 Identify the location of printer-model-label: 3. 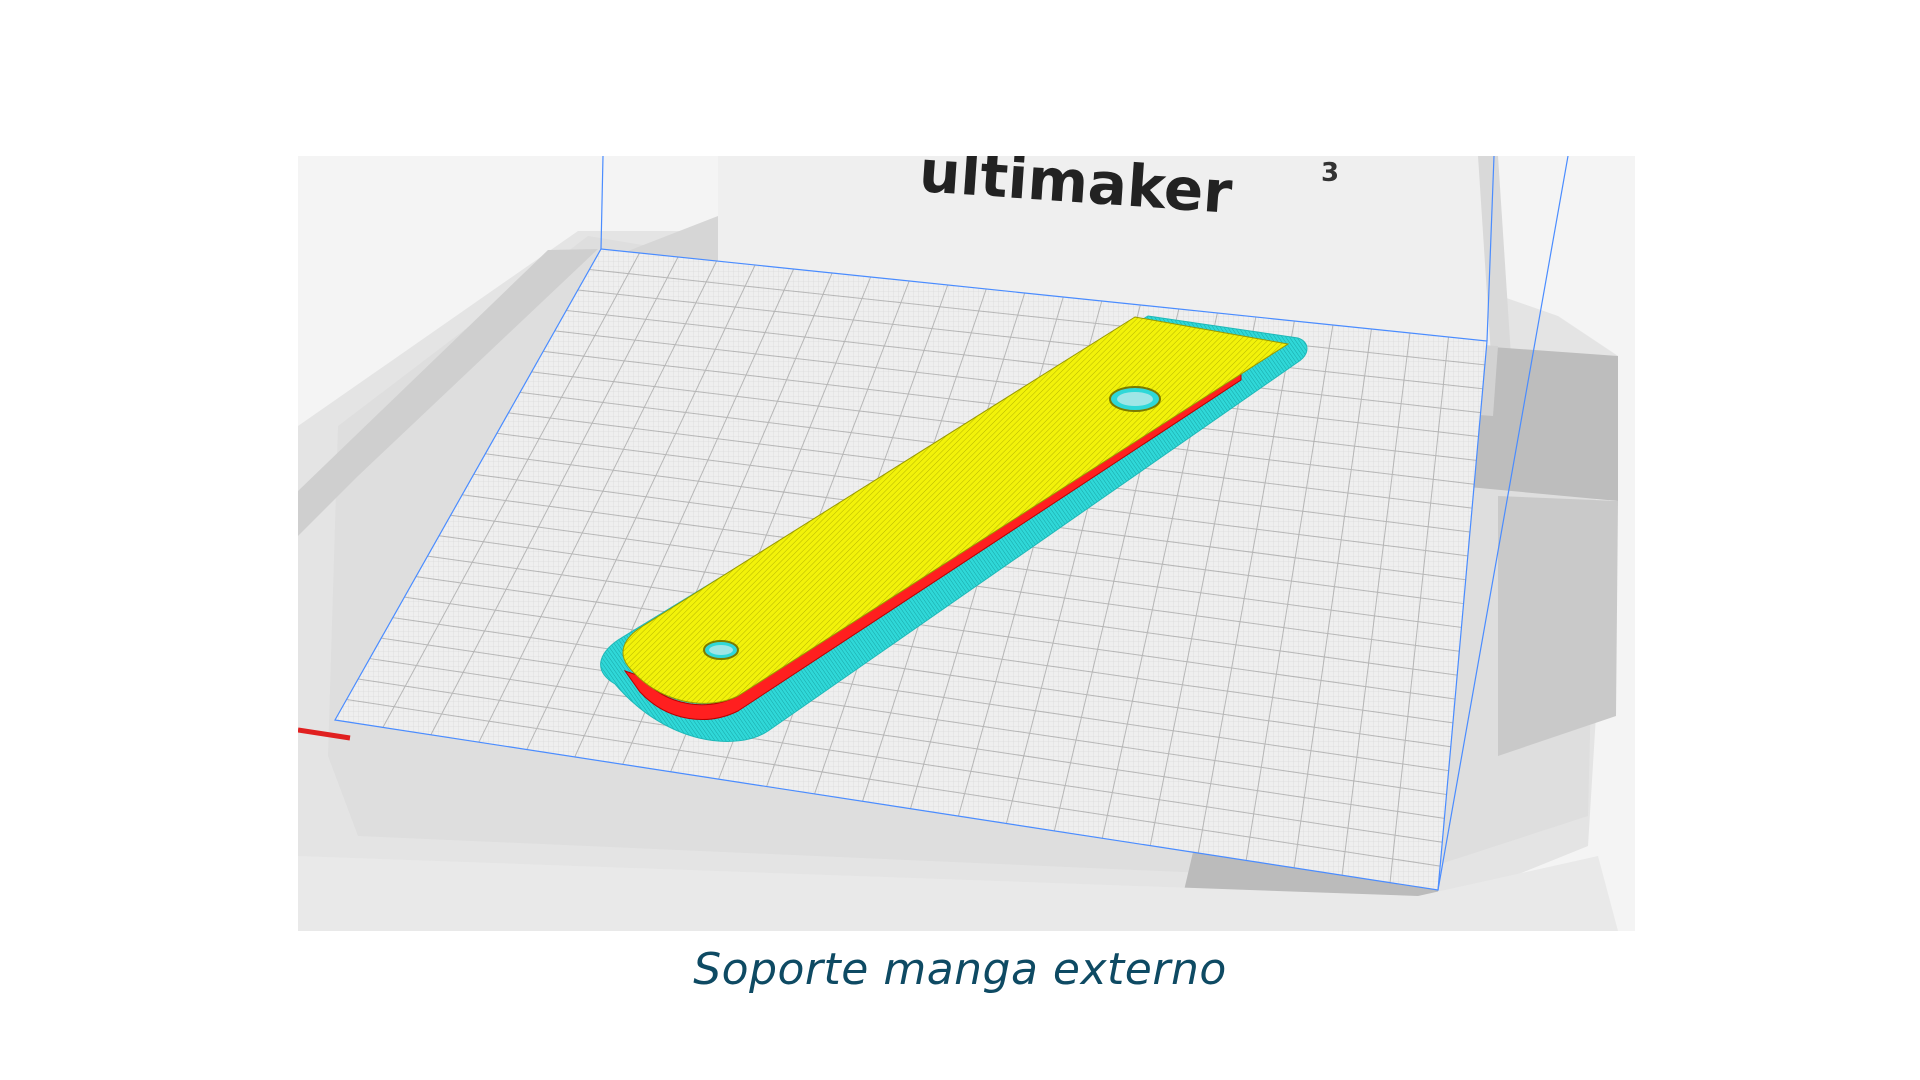
(1330, 173).